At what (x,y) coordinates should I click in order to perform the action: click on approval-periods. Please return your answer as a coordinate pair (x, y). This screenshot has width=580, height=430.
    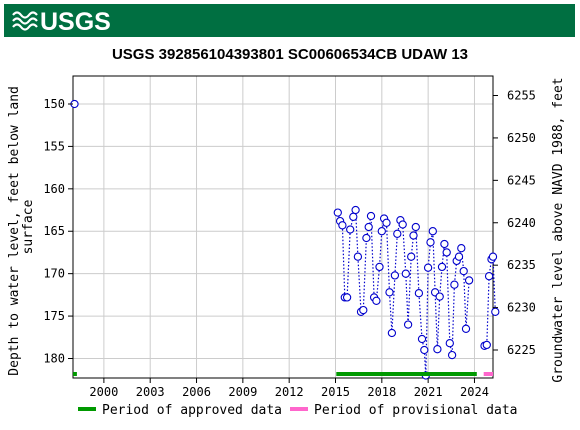
    Looking at the image, I should click on (283, 374).